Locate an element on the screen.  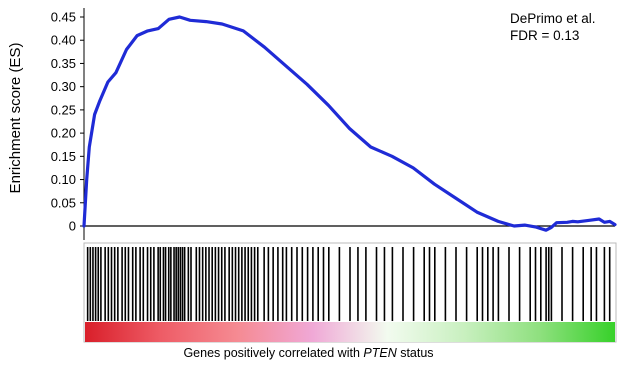
y-tick-label: 0.20 is located at coordinates (63, 133).